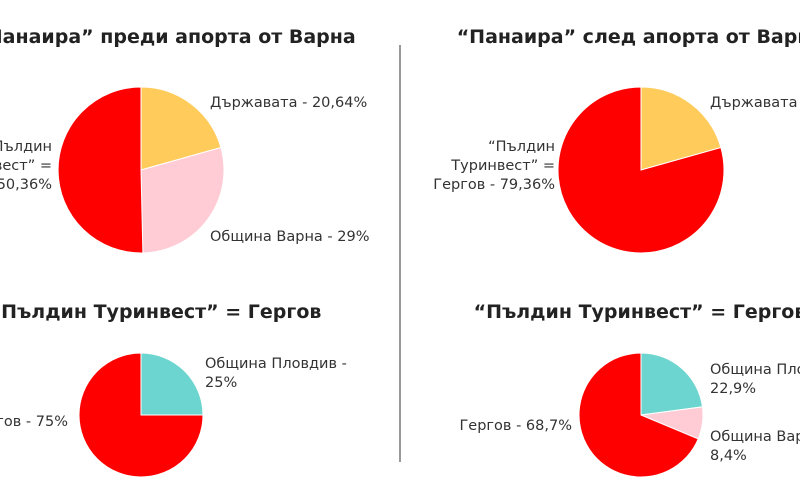 The image size is (800, 500). What do you see at coordinates (628, 37) in the screenshot?
I see `chart-title: “Панаира” след апорта от Варна` at bounding box center [628, 37].